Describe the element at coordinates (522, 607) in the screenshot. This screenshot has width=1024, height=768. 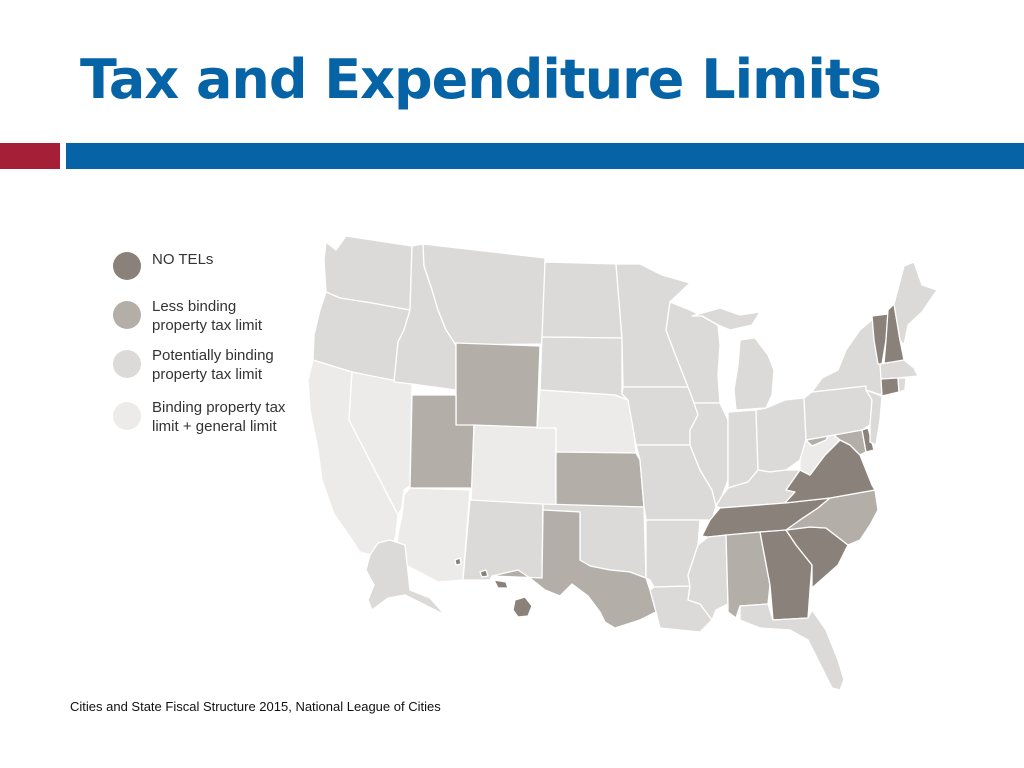
I see `state-hi-big-island` at that location.